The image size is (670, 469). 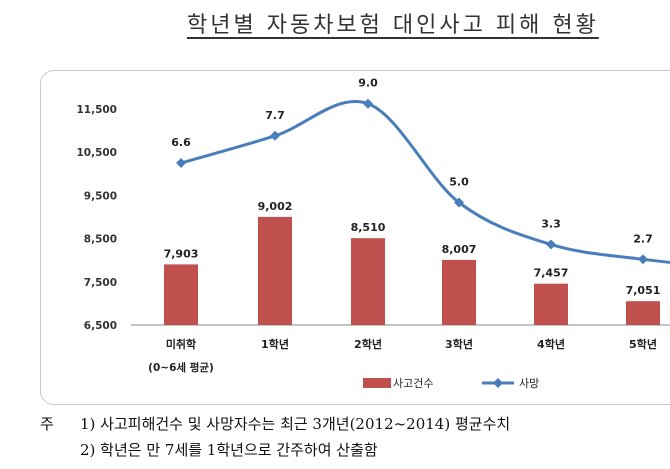 What do you see at coordinates (551, 223) in the screenshot?
I see `line-data-label: 3.3` at bounding box center [551, 223].